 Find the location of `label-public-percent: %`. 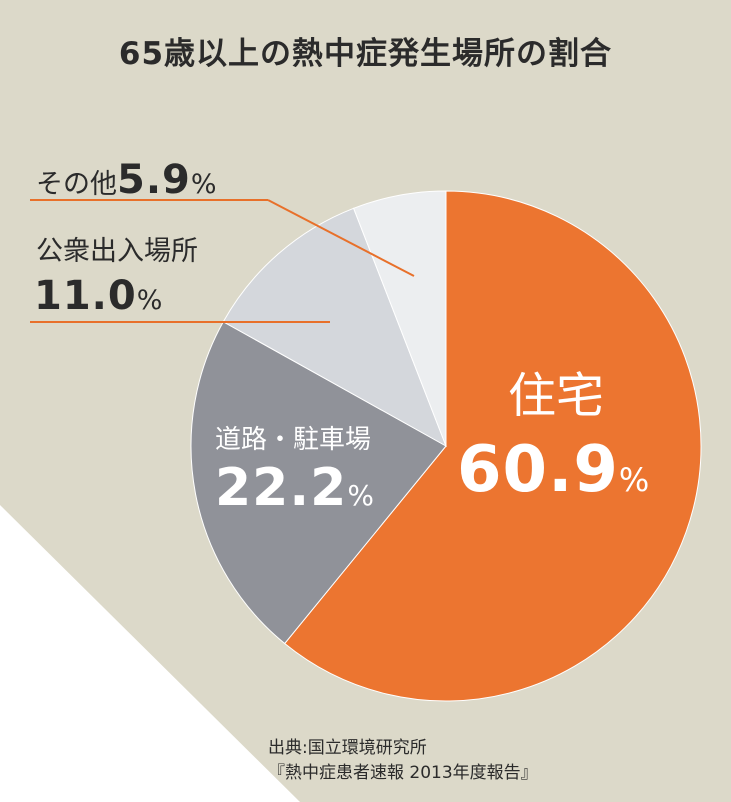

label-public-percent: % is located at coordinates (149, 300).